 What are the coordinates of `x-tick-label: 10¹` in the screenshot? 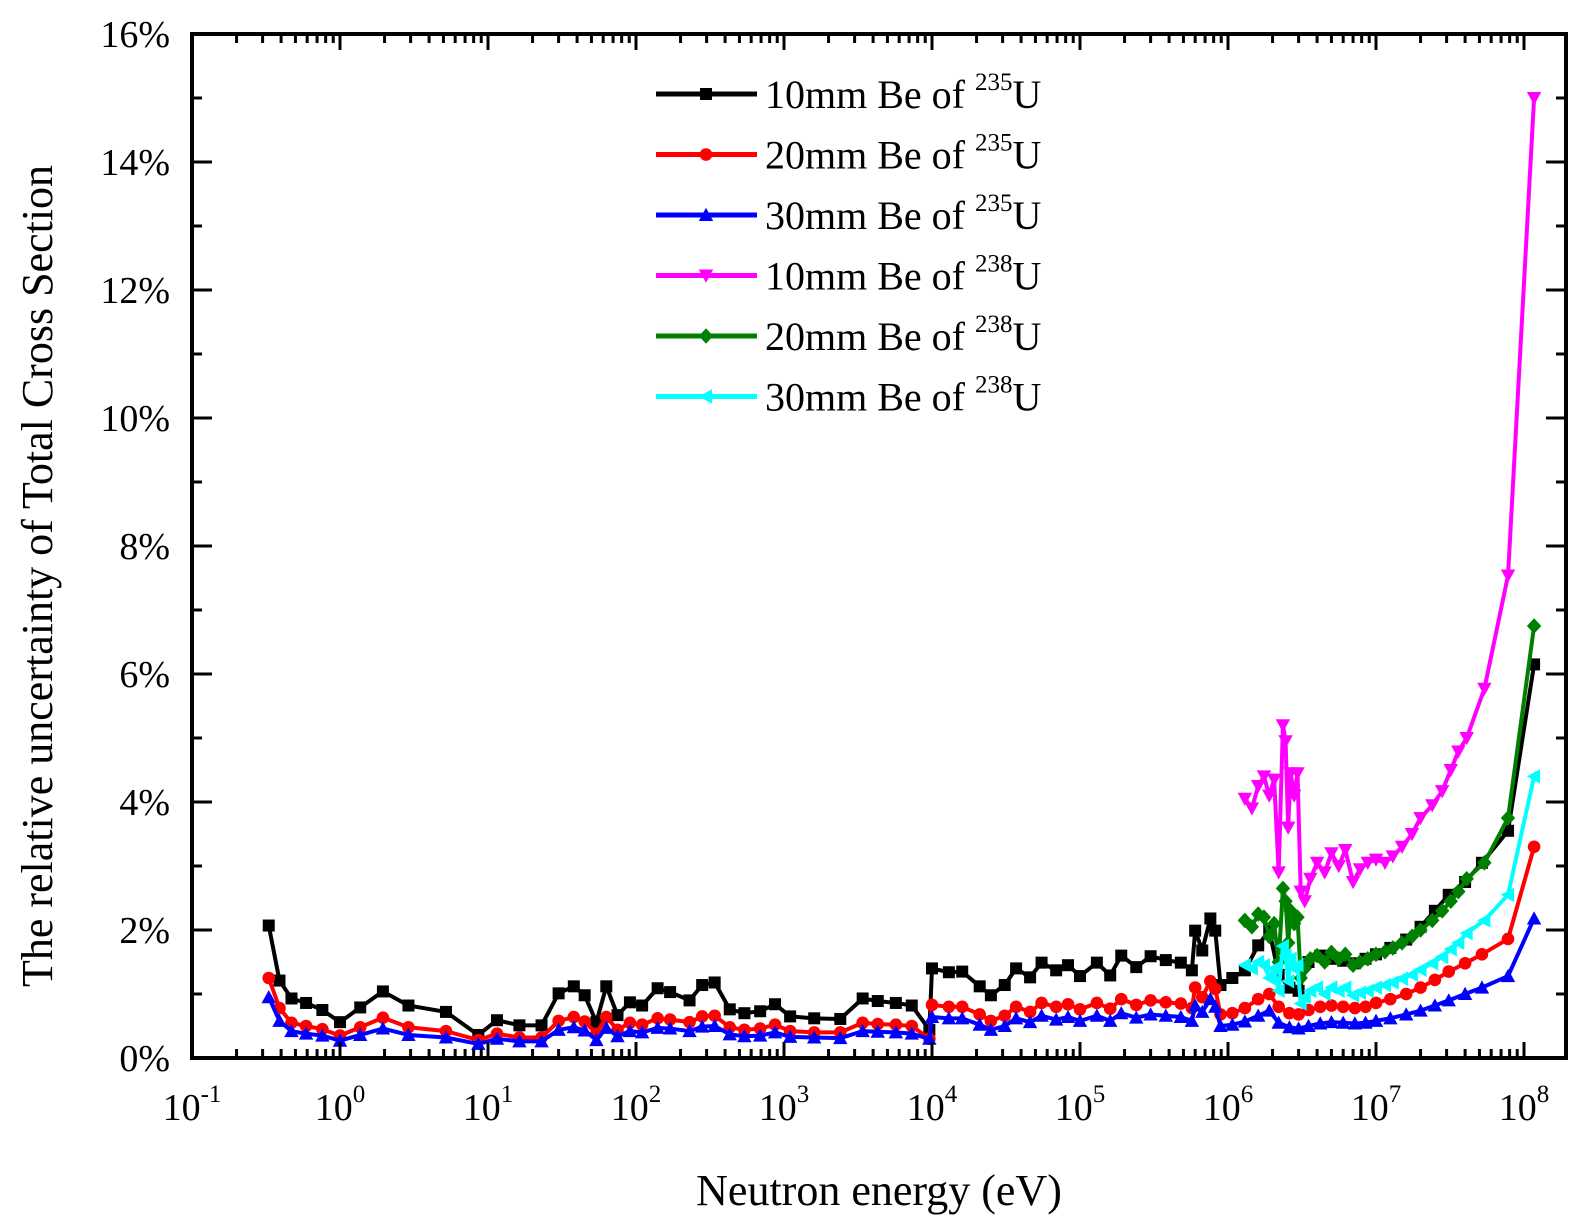 It's located at (488, 1105).